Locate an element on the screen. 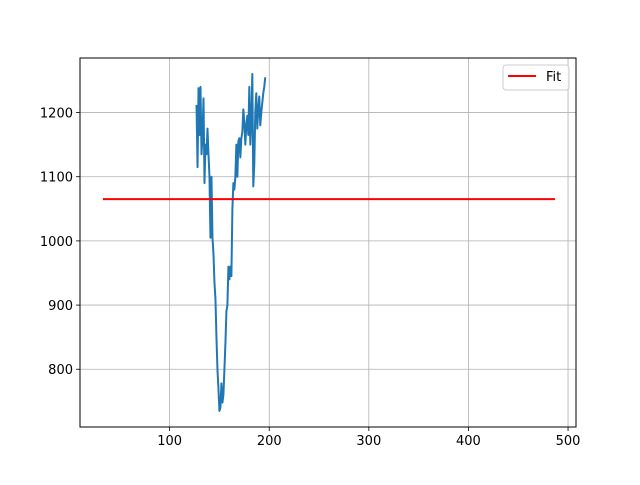 The height and width of the screenshot is (485, 640). legend: Fit is located at coordinates (536, 77).